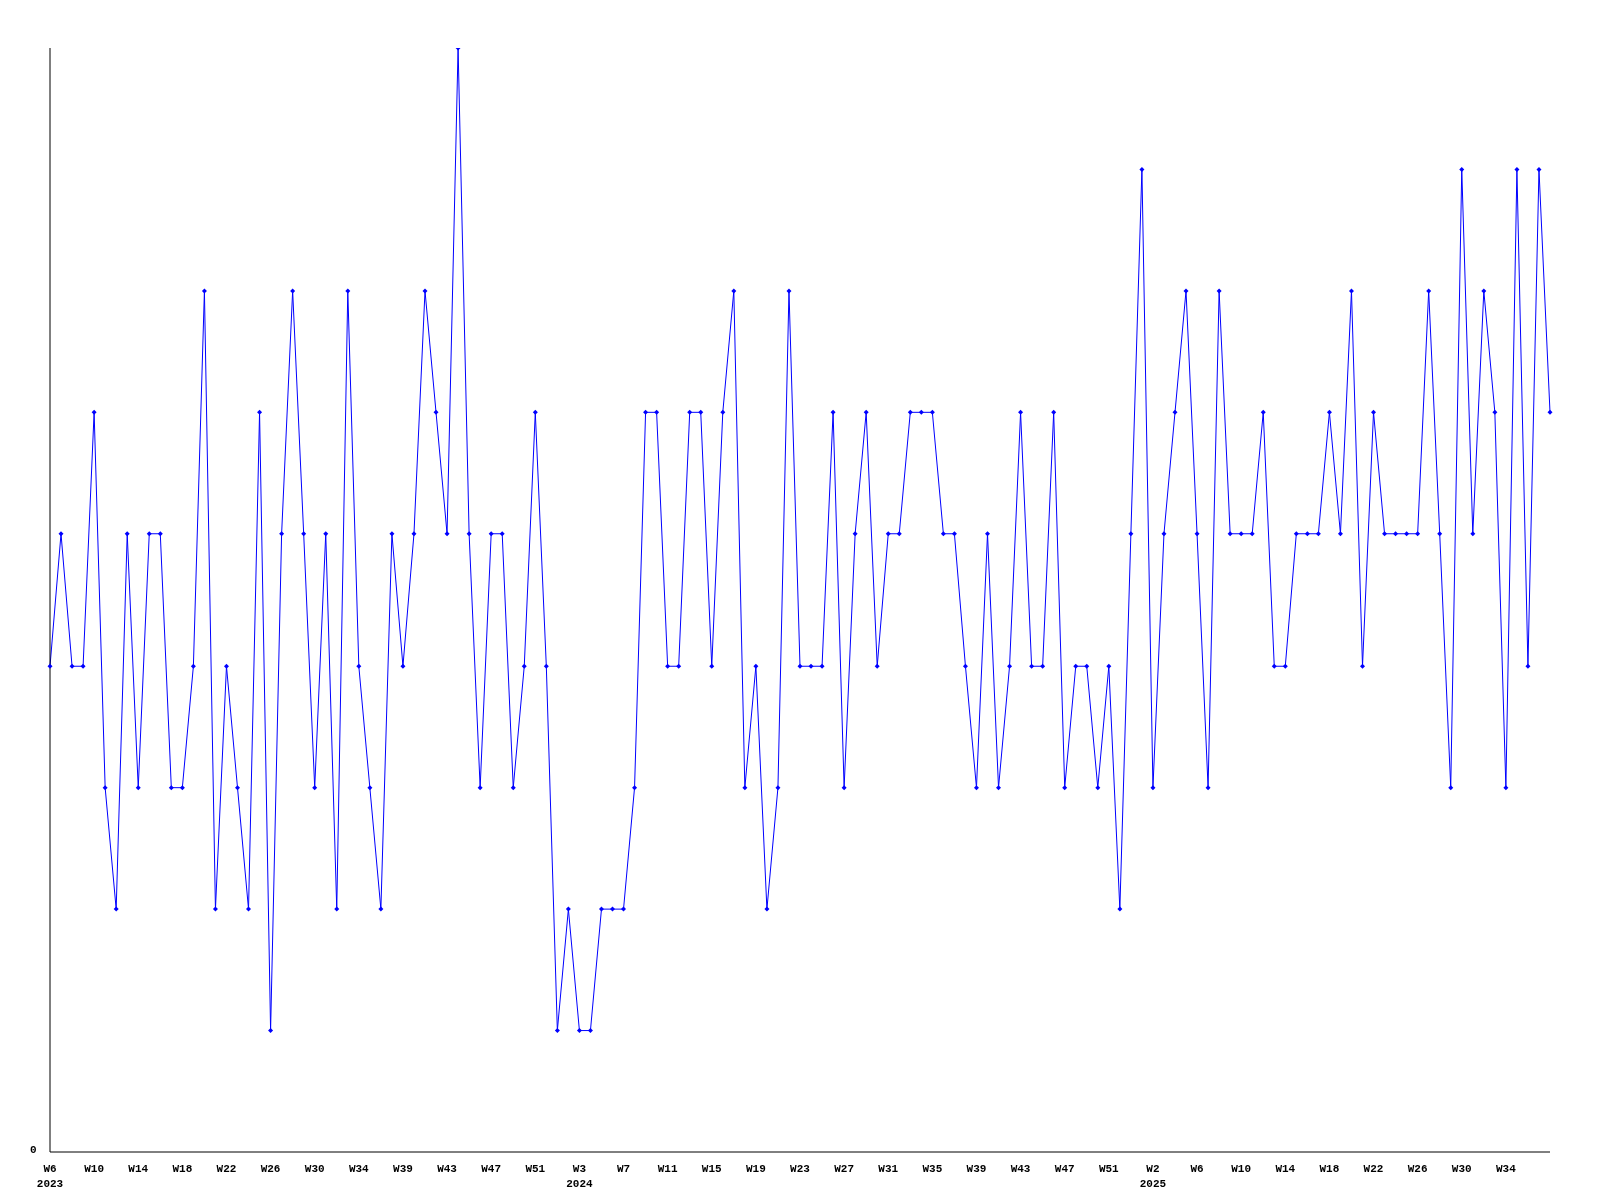  I want to click on x-tick-label: W27, so click(844, 1169).